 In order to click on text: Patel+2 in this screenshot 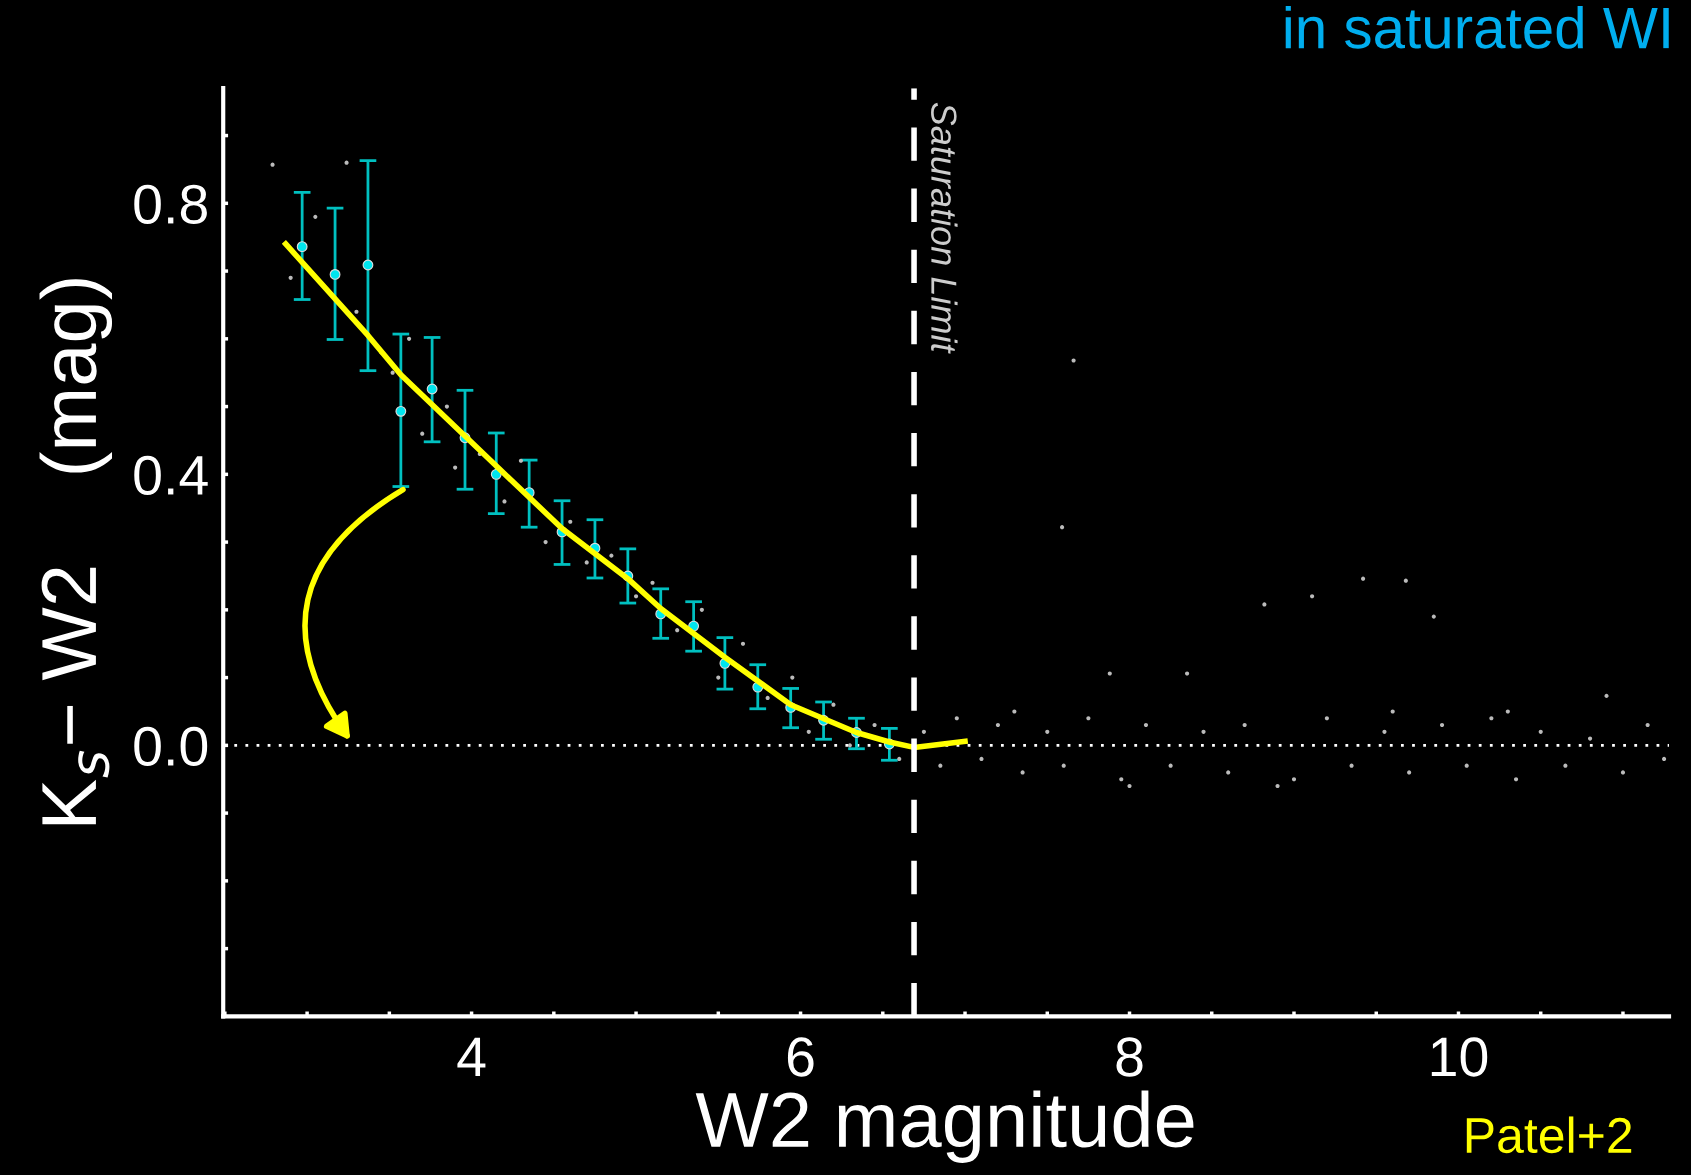, I will do `click(1549, 1135)`.